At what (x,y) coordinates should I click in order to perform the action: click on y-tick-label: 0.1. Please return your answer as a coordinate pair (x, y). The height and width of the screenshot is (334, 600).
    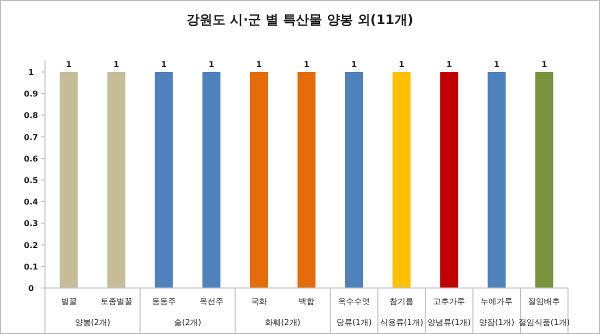
    Looking at the image, I should click on (31, 267).